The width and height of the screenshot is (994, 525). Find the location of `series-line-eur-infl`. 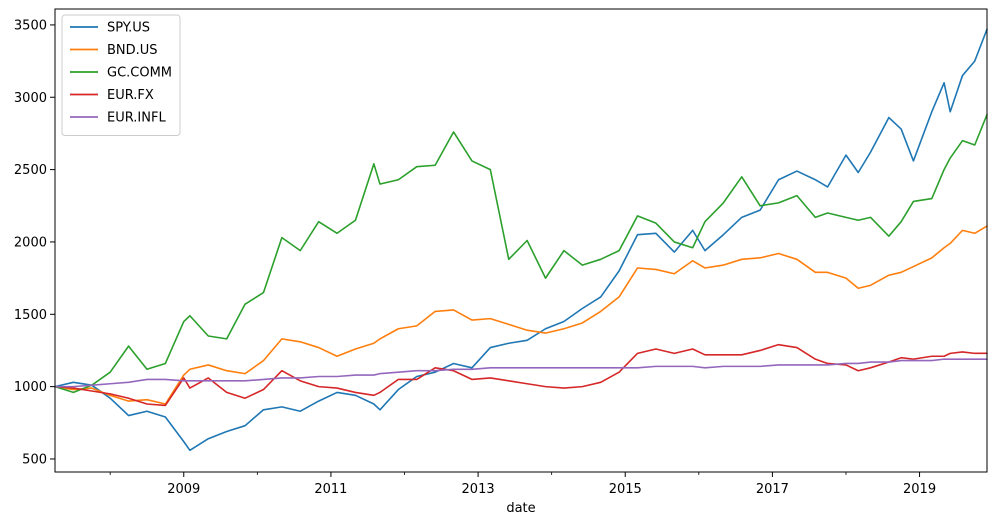

series-line-eur-infl is located at coordinates (521, 373).